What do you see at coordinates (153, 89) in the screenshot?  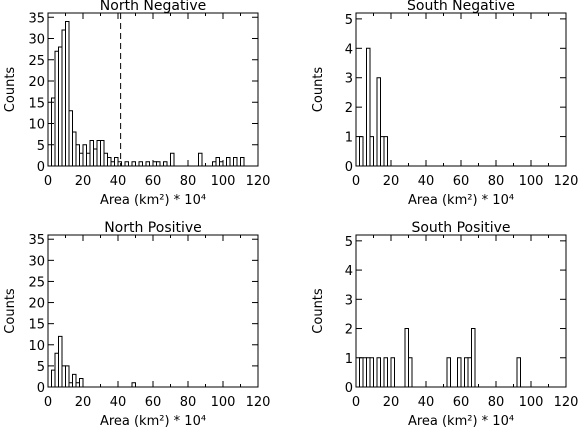 I see `north-negative-plot-frame` at bounding box center [153, 89].